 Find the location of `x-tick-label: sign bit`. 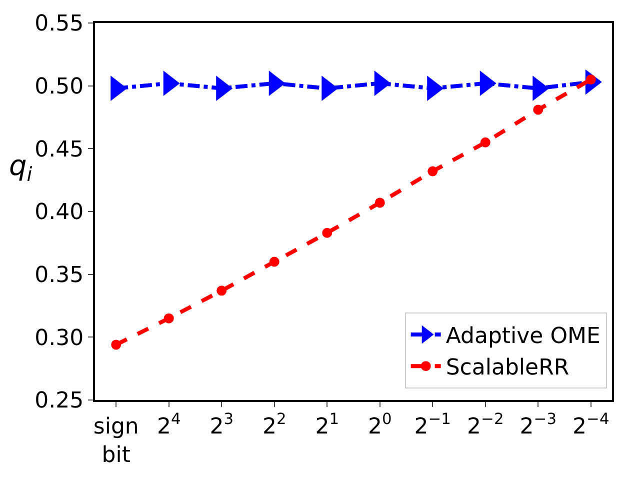

x-tick-label: sign bit is located at coordinates (116, 441).